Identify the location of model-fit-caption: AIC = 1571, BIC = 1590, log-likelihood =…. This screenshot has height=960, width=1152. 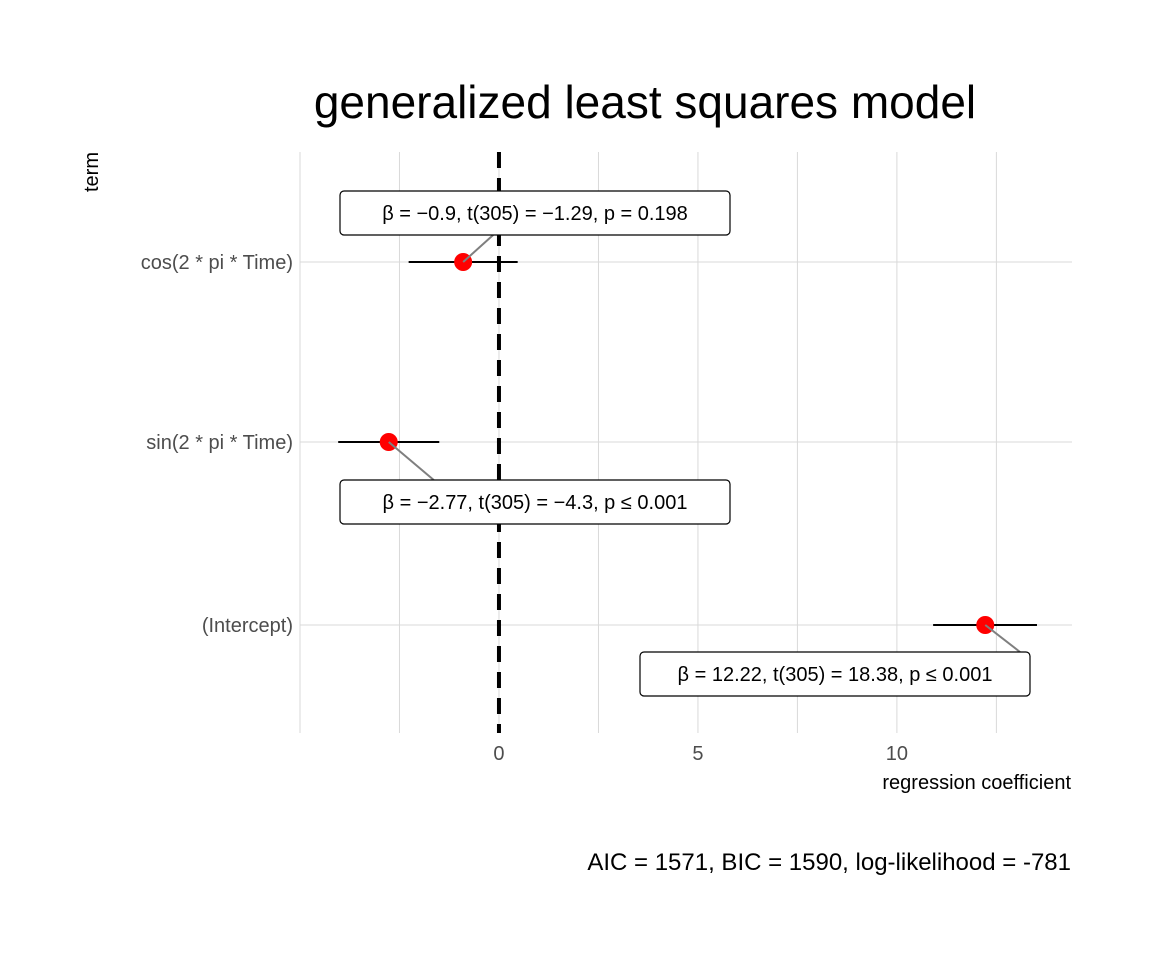
(829, 862).